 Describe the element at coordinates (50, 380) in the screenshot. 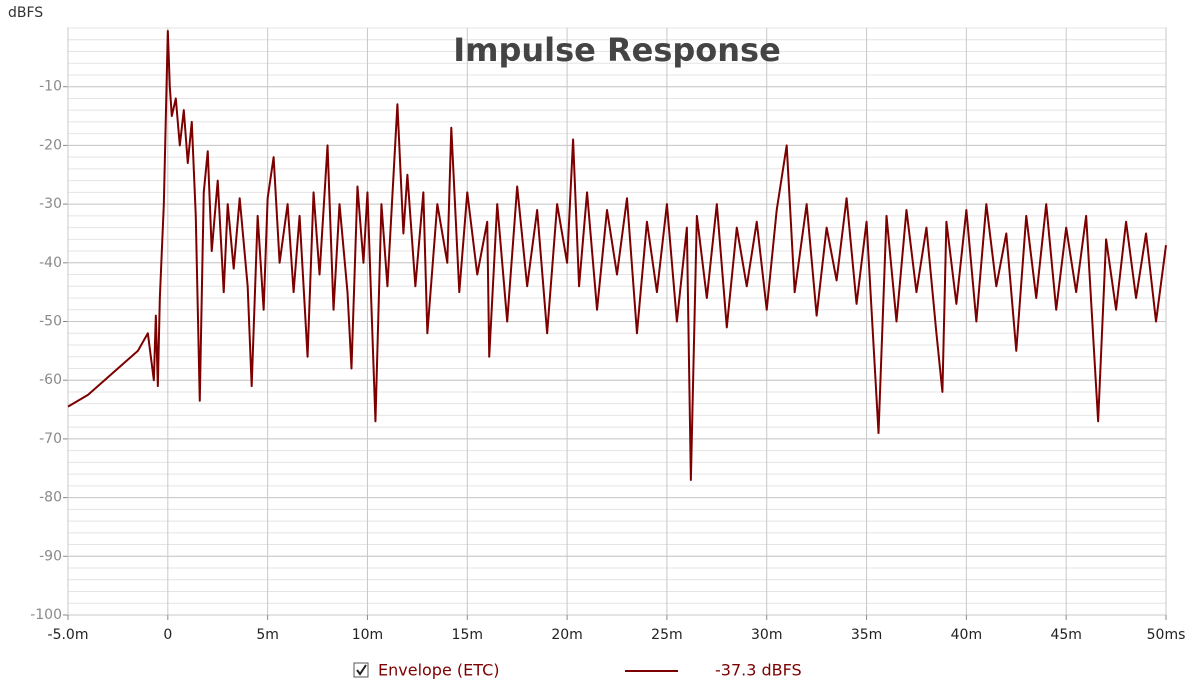

I see `y-tick-label: -60` at that location.